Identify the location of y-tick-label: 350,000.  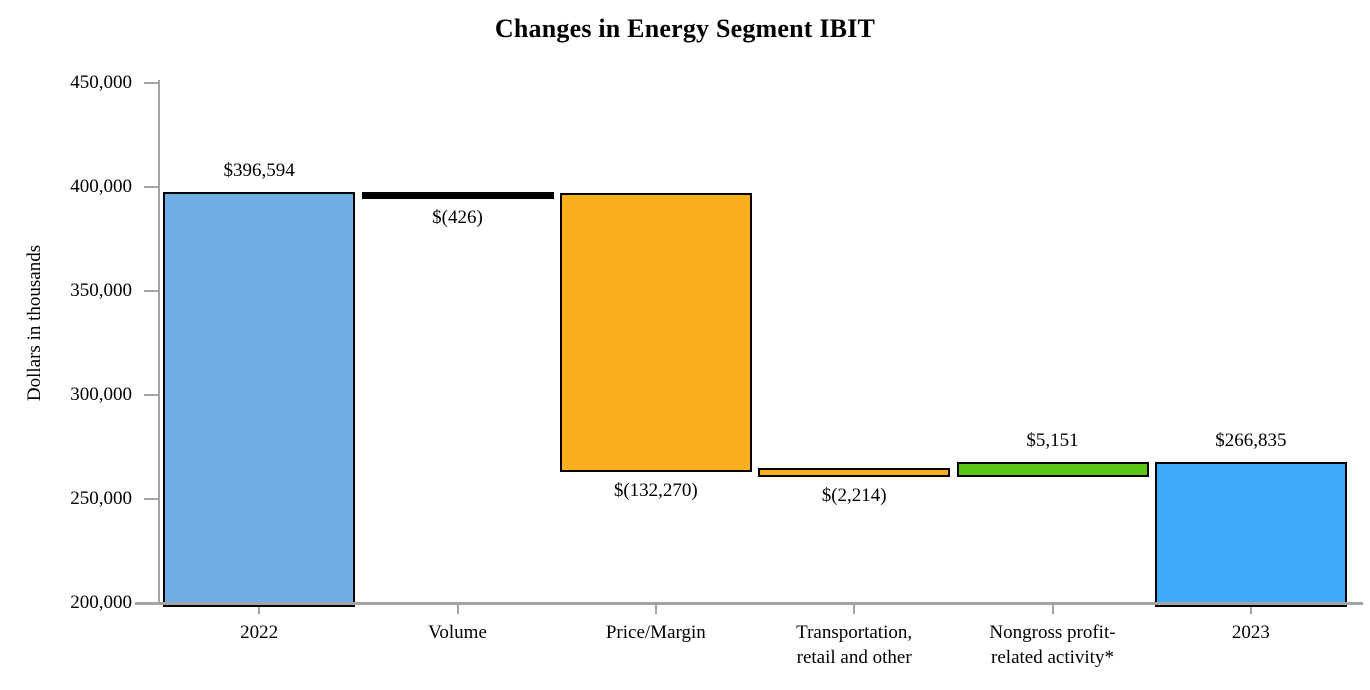
(101, 290).